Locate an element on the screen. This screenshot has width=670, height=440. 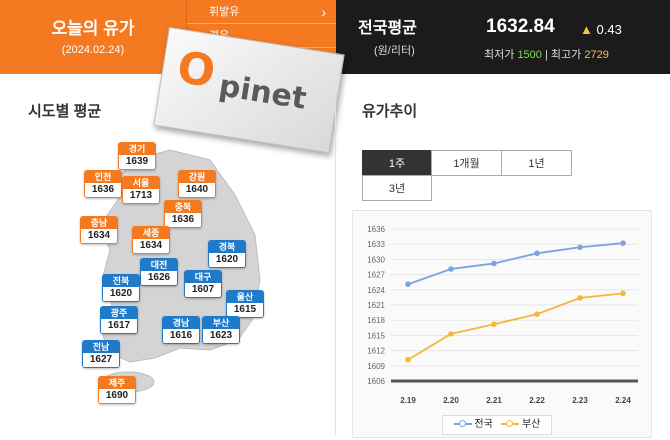
region-marker: 대구 1607 is located at coordinates (203, 284).